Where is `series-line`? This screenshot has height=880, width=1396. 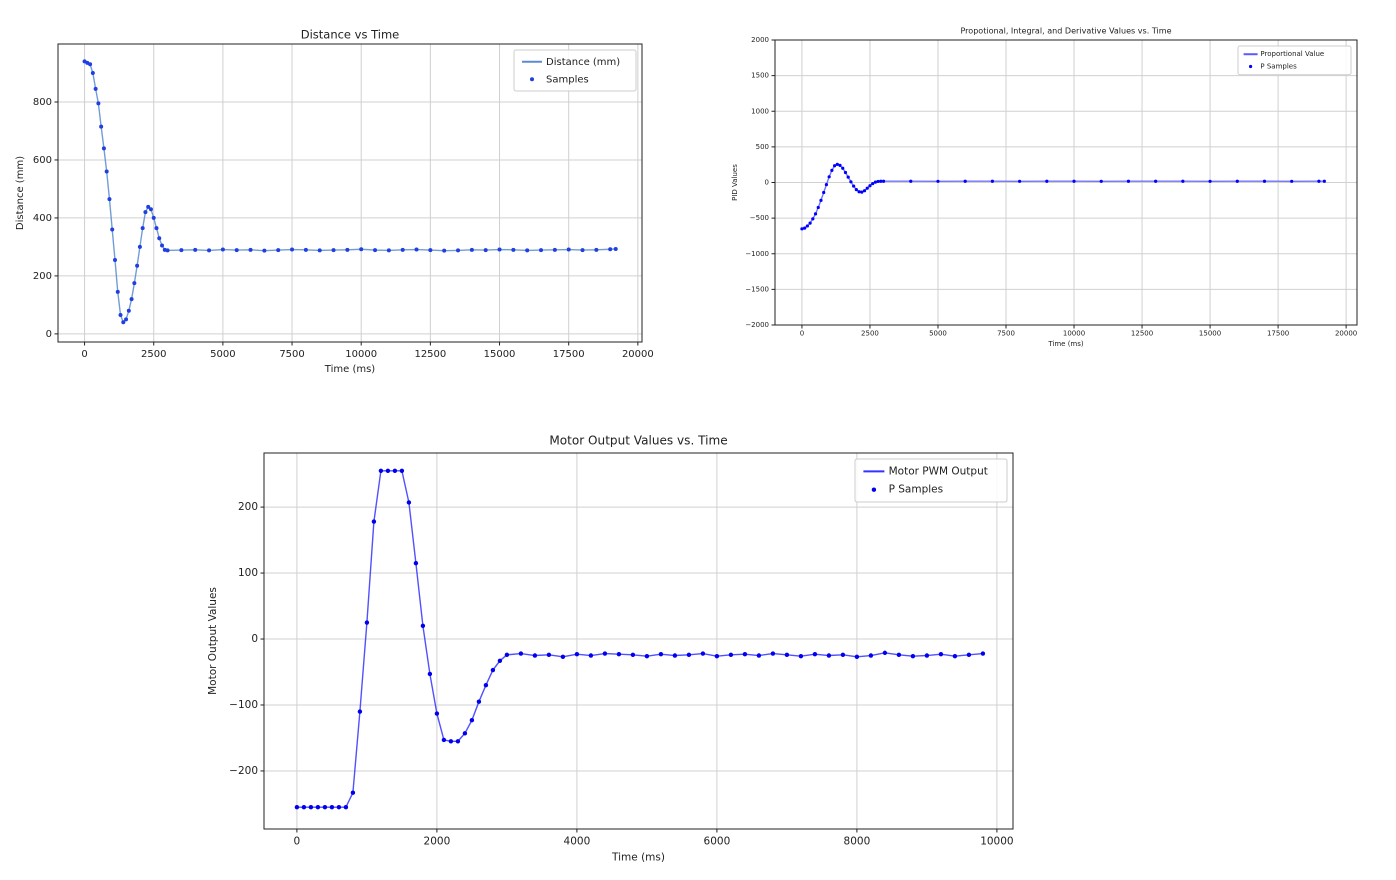 series-line is located at coordinates (350, 192).